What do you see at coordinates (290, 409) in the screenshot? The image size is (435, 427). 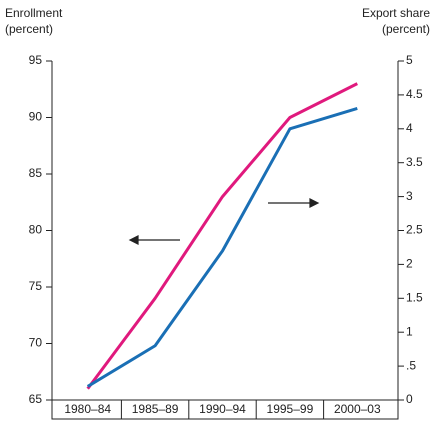 I see `x-tick-label: 1995–99` at bounding box center [290, 409].